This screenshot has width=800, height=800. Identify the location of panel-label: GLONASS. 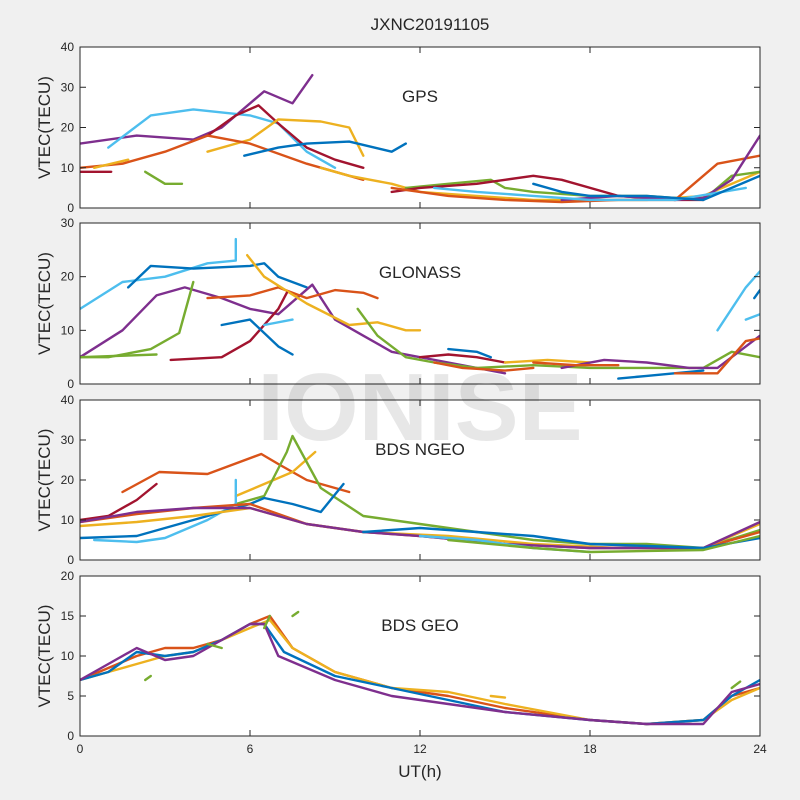
(420, 272).